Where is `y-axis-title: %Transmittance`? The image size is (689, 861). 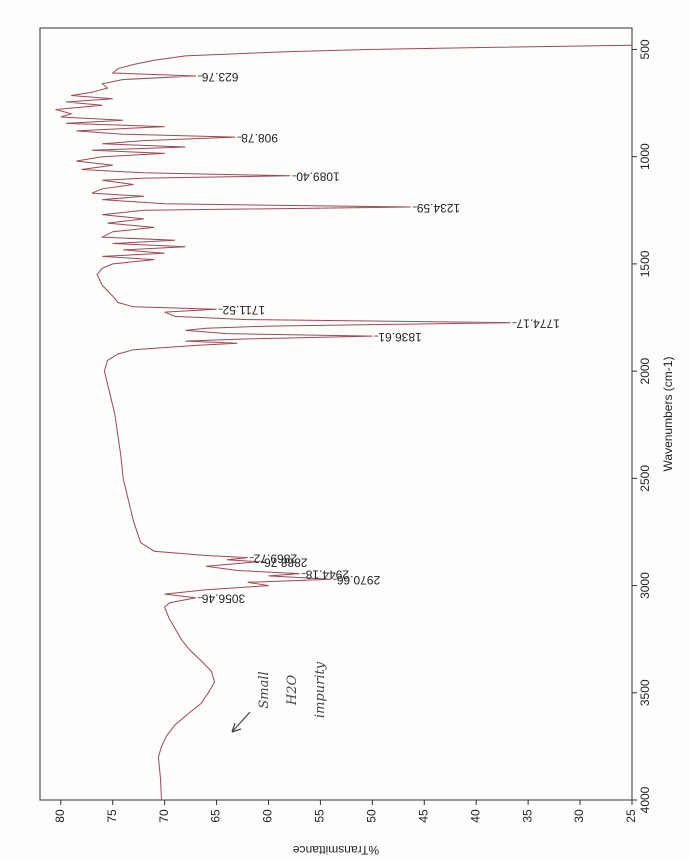 y-axis-title: %Transmittance is located at coordinates (336, 849).